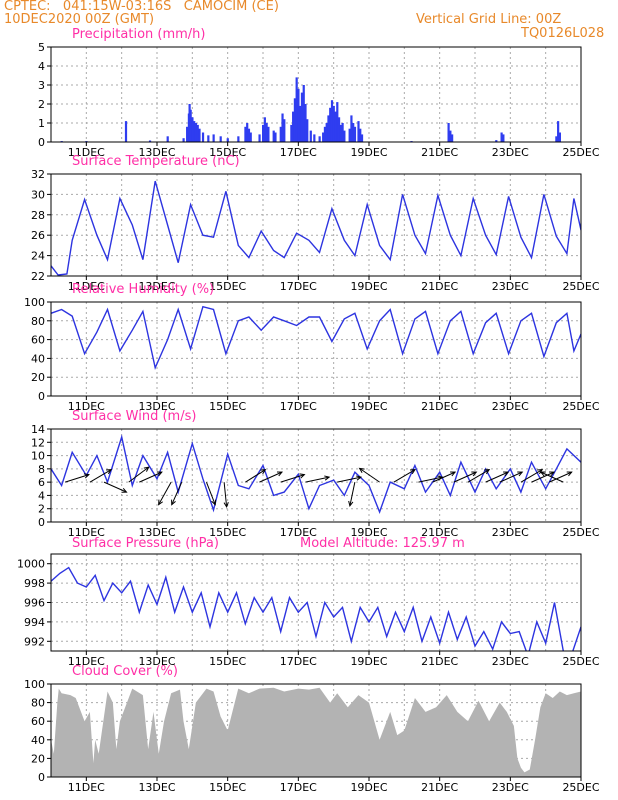  I want to click on humidity-xtick-label: 21DEC, so click(439, 406).